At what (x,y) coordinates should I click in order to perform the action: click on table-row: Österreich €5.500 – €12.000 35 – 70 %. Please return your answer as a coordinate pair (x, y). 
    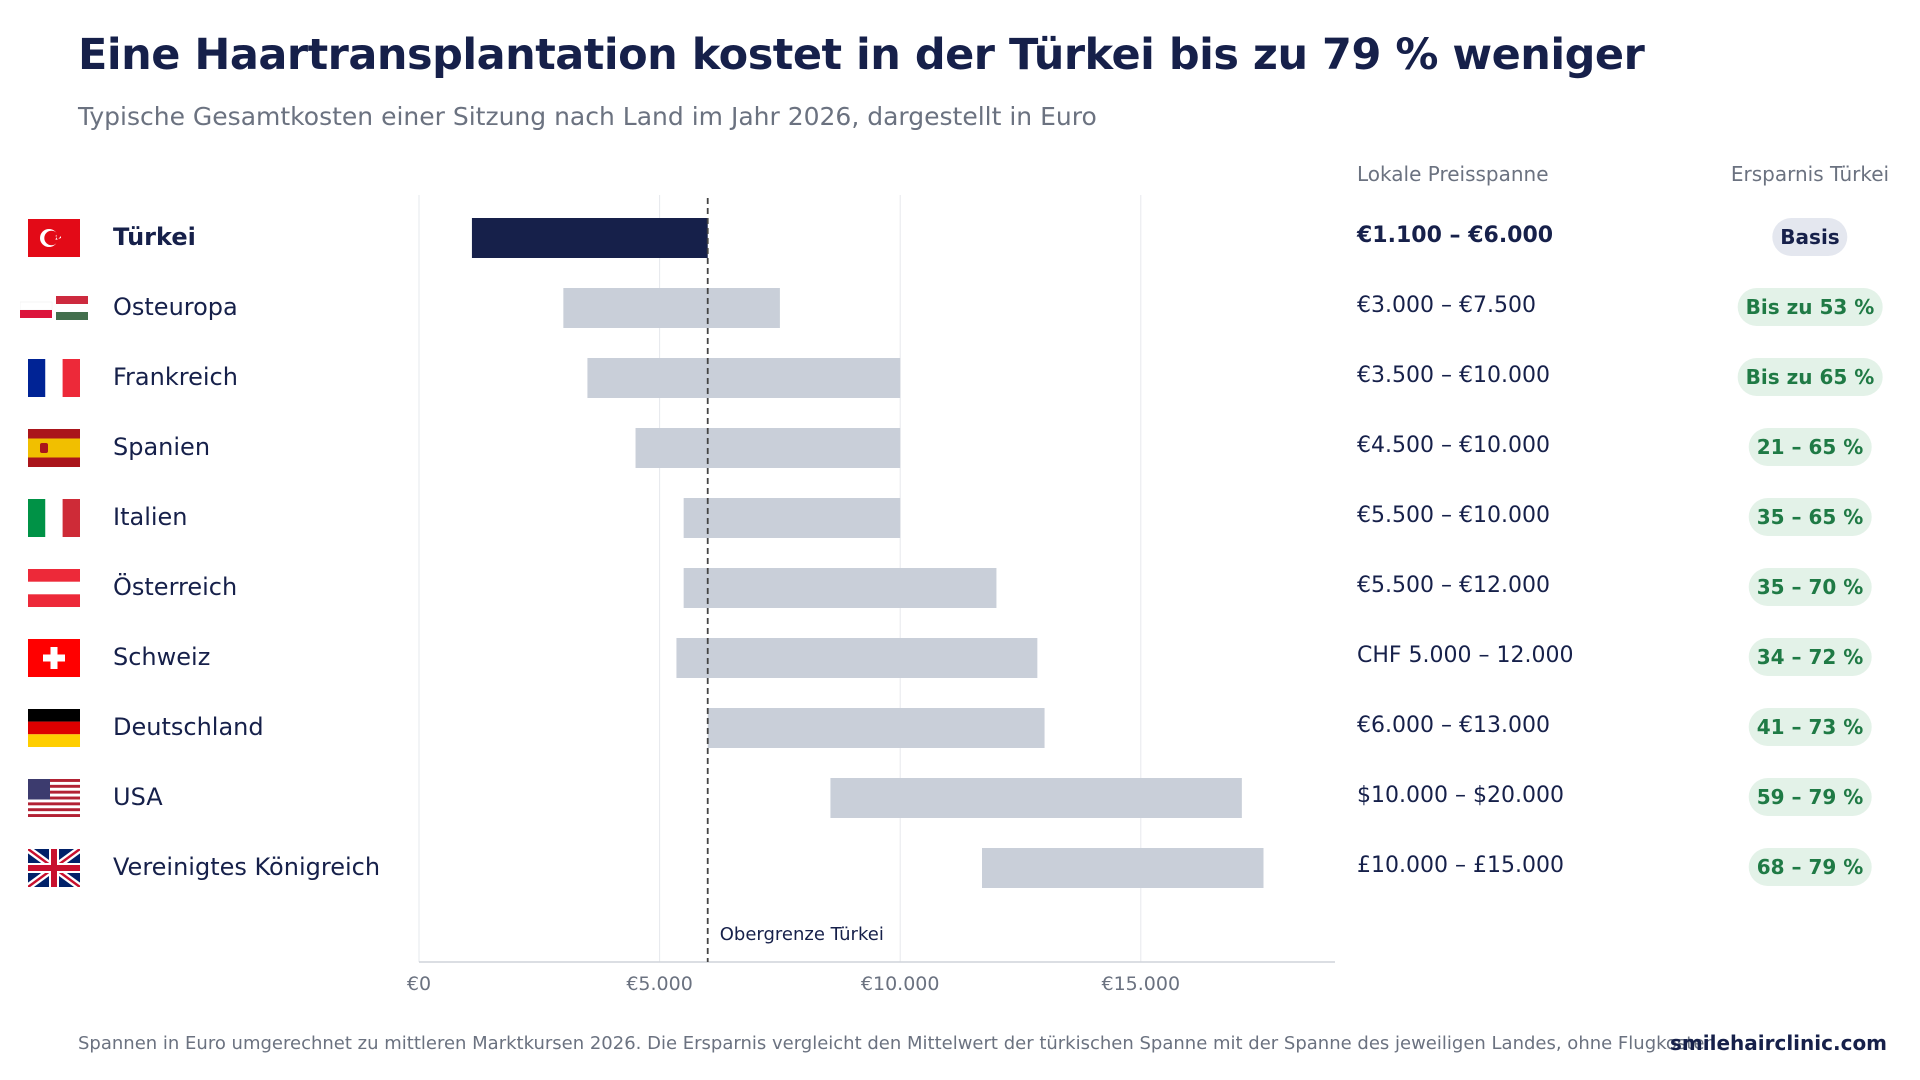
    Looking at the image, I should click on (960, 588).